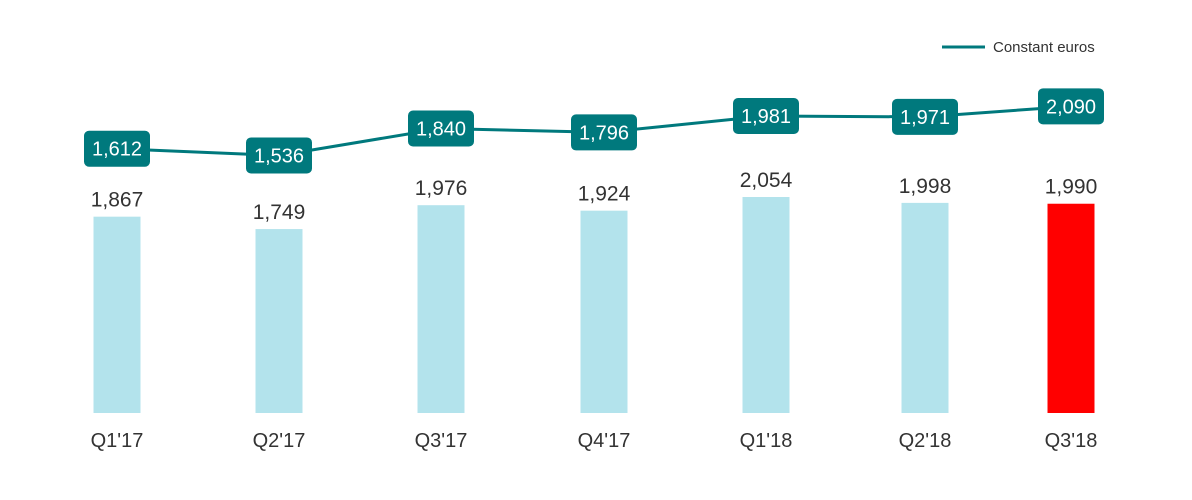  I want to click on line-layer: 1,612 1,536 1,840 1,796 1,981 1,971 2,090, so click(594, 131).